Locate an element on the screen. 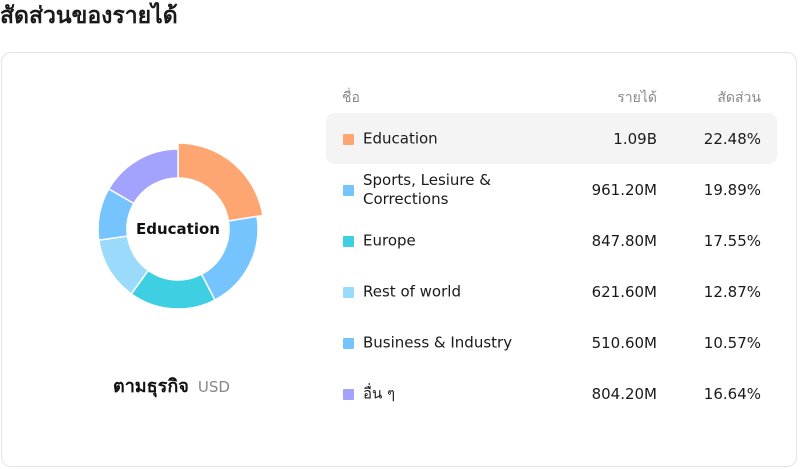 The image size is (800, 469). row-revenue: 1.09B is located at coordinates (635, 138).